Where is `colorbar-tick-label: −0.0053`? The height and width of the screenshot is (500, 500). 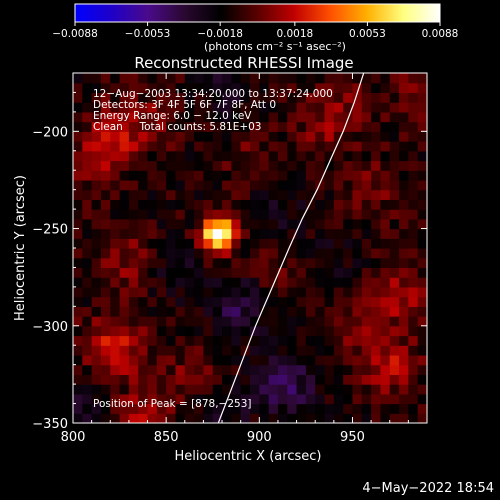 colorbar-tick-label: −0.0053 is located at coordinates (148, 34).